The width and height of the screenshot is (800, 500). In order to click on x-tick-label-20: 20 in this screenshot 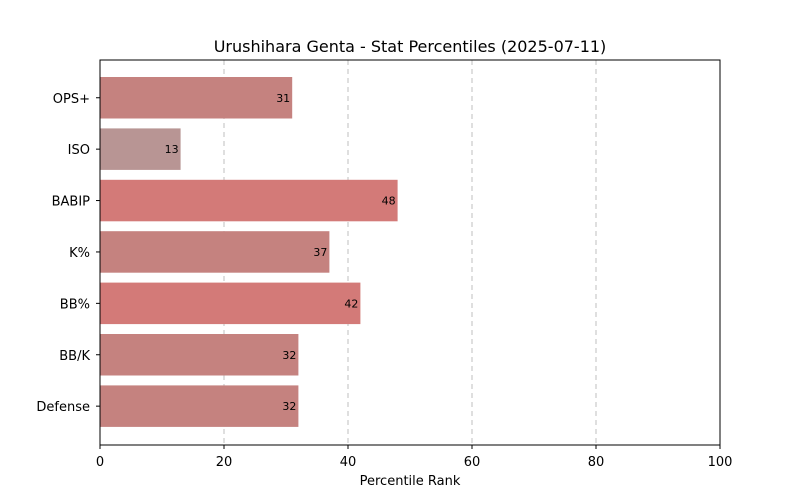, I will do `click(224, 462)`.